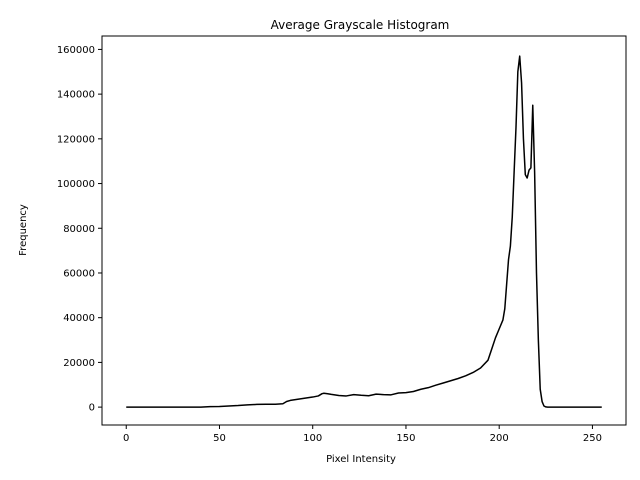 This screenshot has width=640, height=480. I want to click on x-tick-label: 100, so click(312, 438).